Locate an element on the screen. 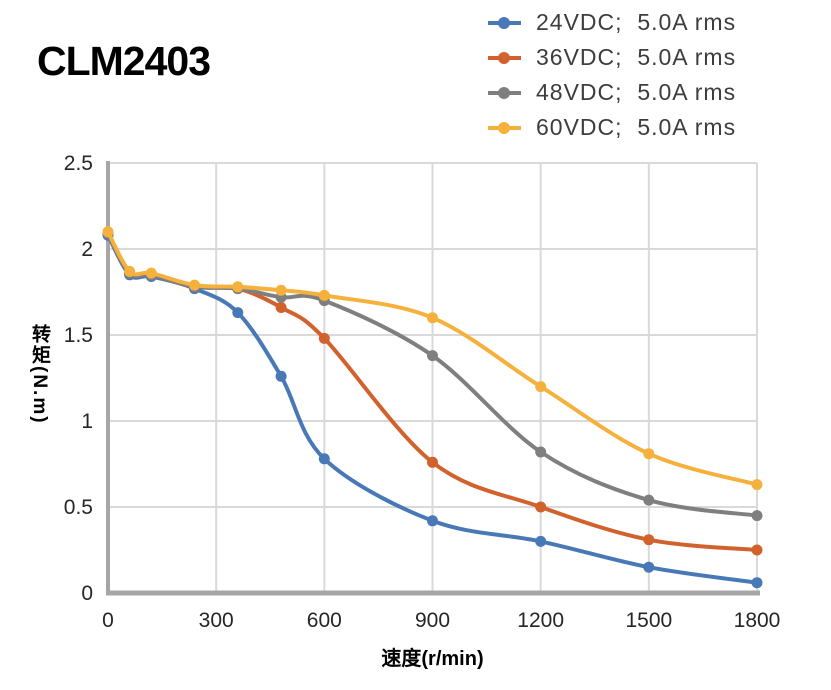 This screenshot has width=831, height=690. y-tick-label: 2.5 is located at coordinates (78, 163).